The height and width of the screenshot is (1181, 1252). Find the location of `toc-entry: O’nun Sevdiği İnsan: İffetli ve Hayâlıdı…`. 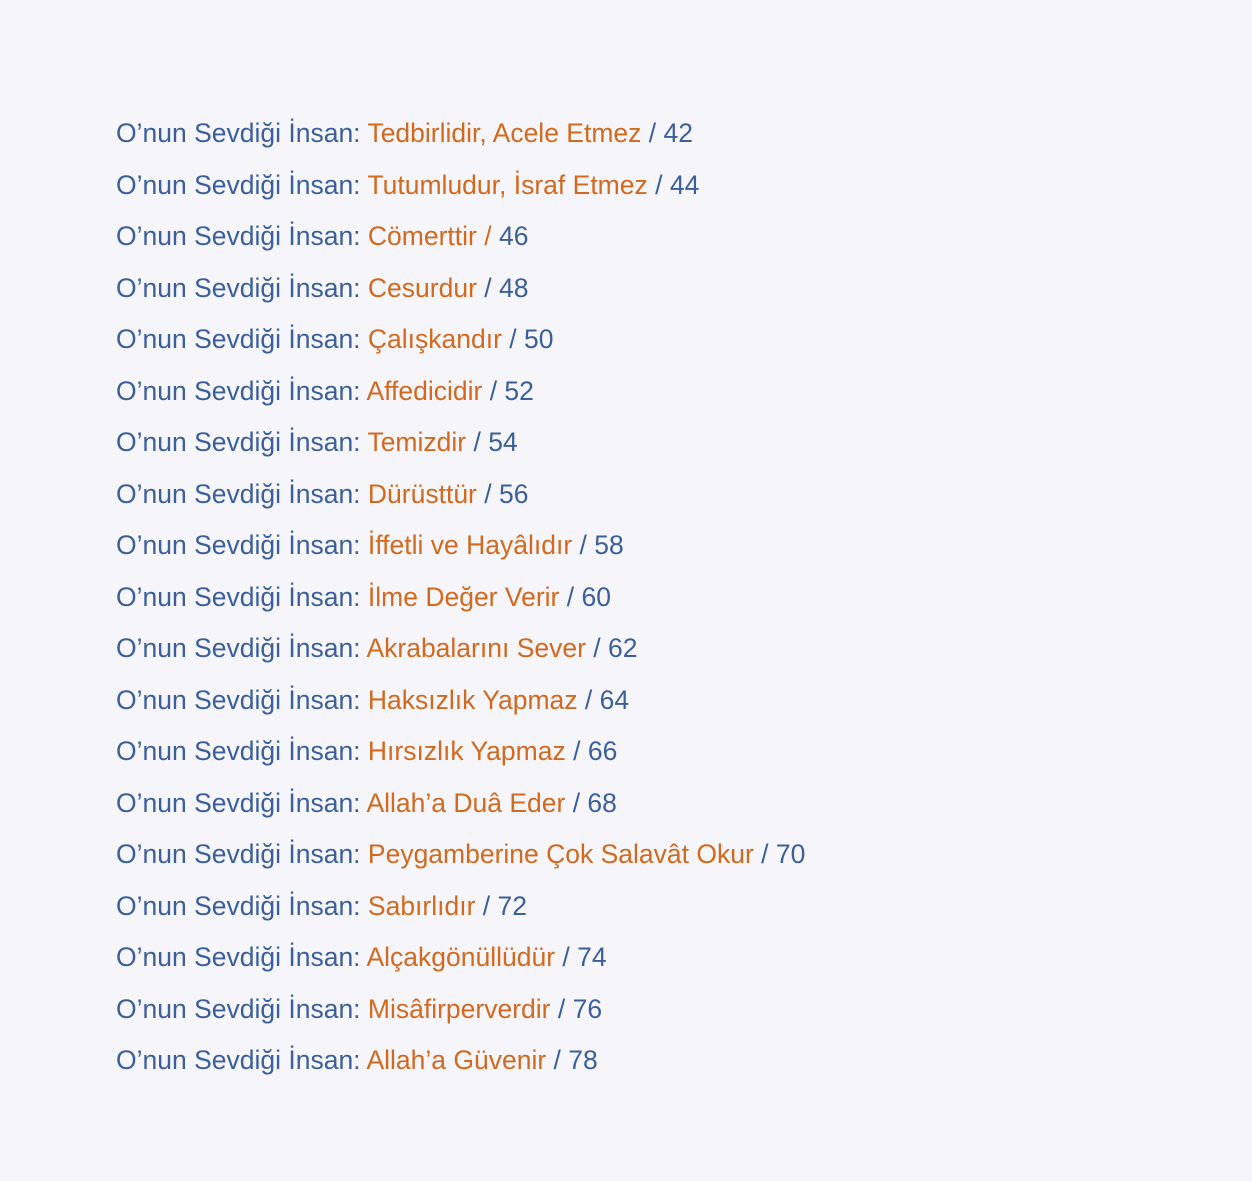

toc-entry: O’nun Sevdiği İnsan: İffetli ve Hayâlıdı… is located at coordinates (460, 551).